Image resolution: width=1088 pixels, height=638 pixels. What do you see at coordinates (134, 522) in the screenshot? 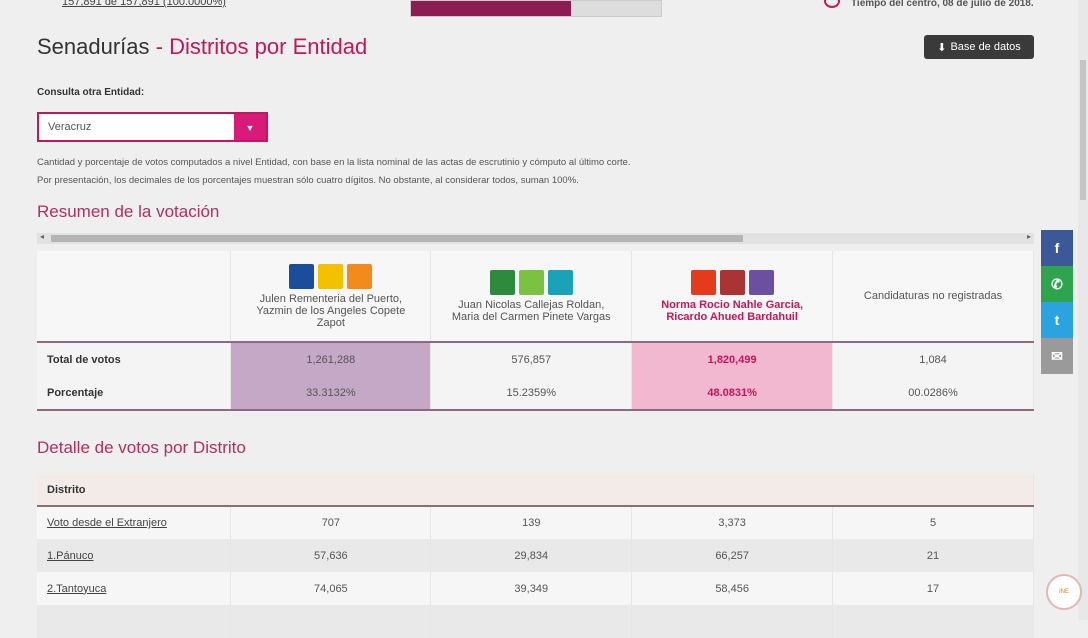
I see `district-link: Voto desde el Extranjero` at bounding box center [134, 522].